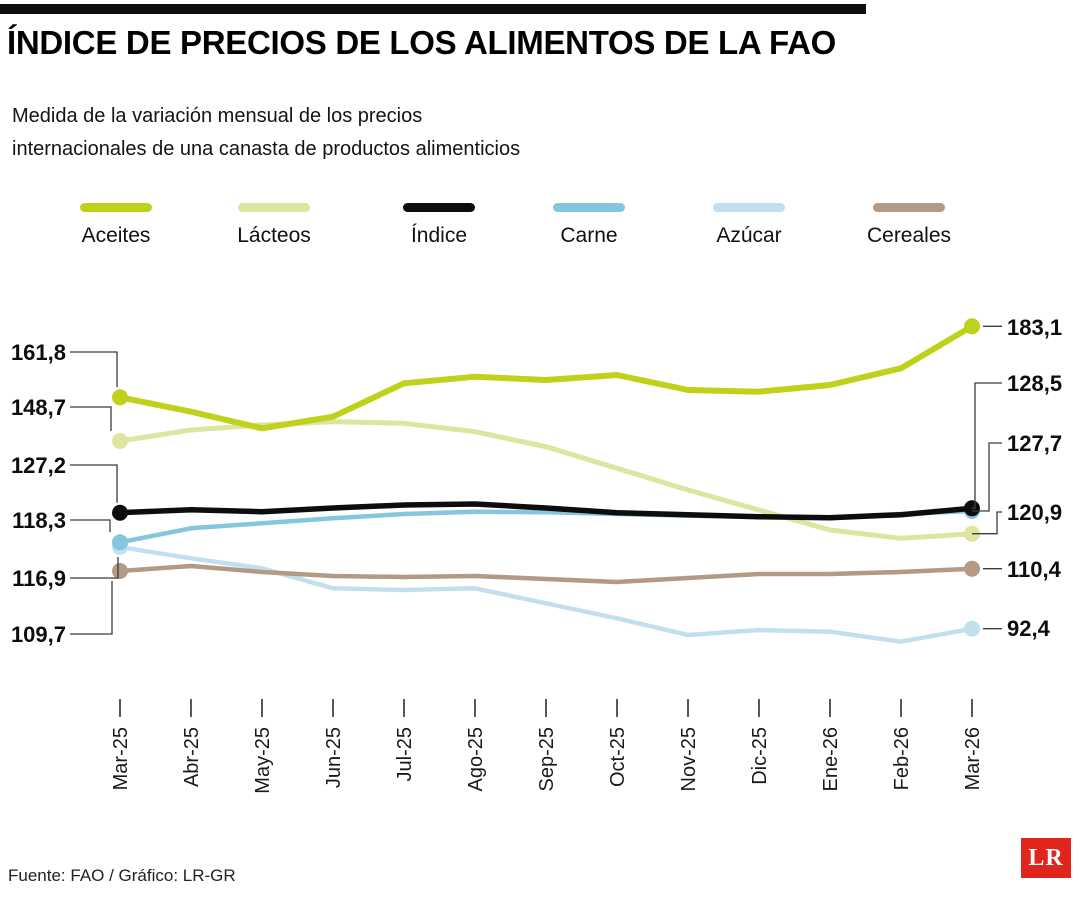 The width and height of the screenshot is (1080, 900). What do you see at coordinates (546, 377) in the screenshot?
I see `series-line-aceites` at bounding box center [546, 377].